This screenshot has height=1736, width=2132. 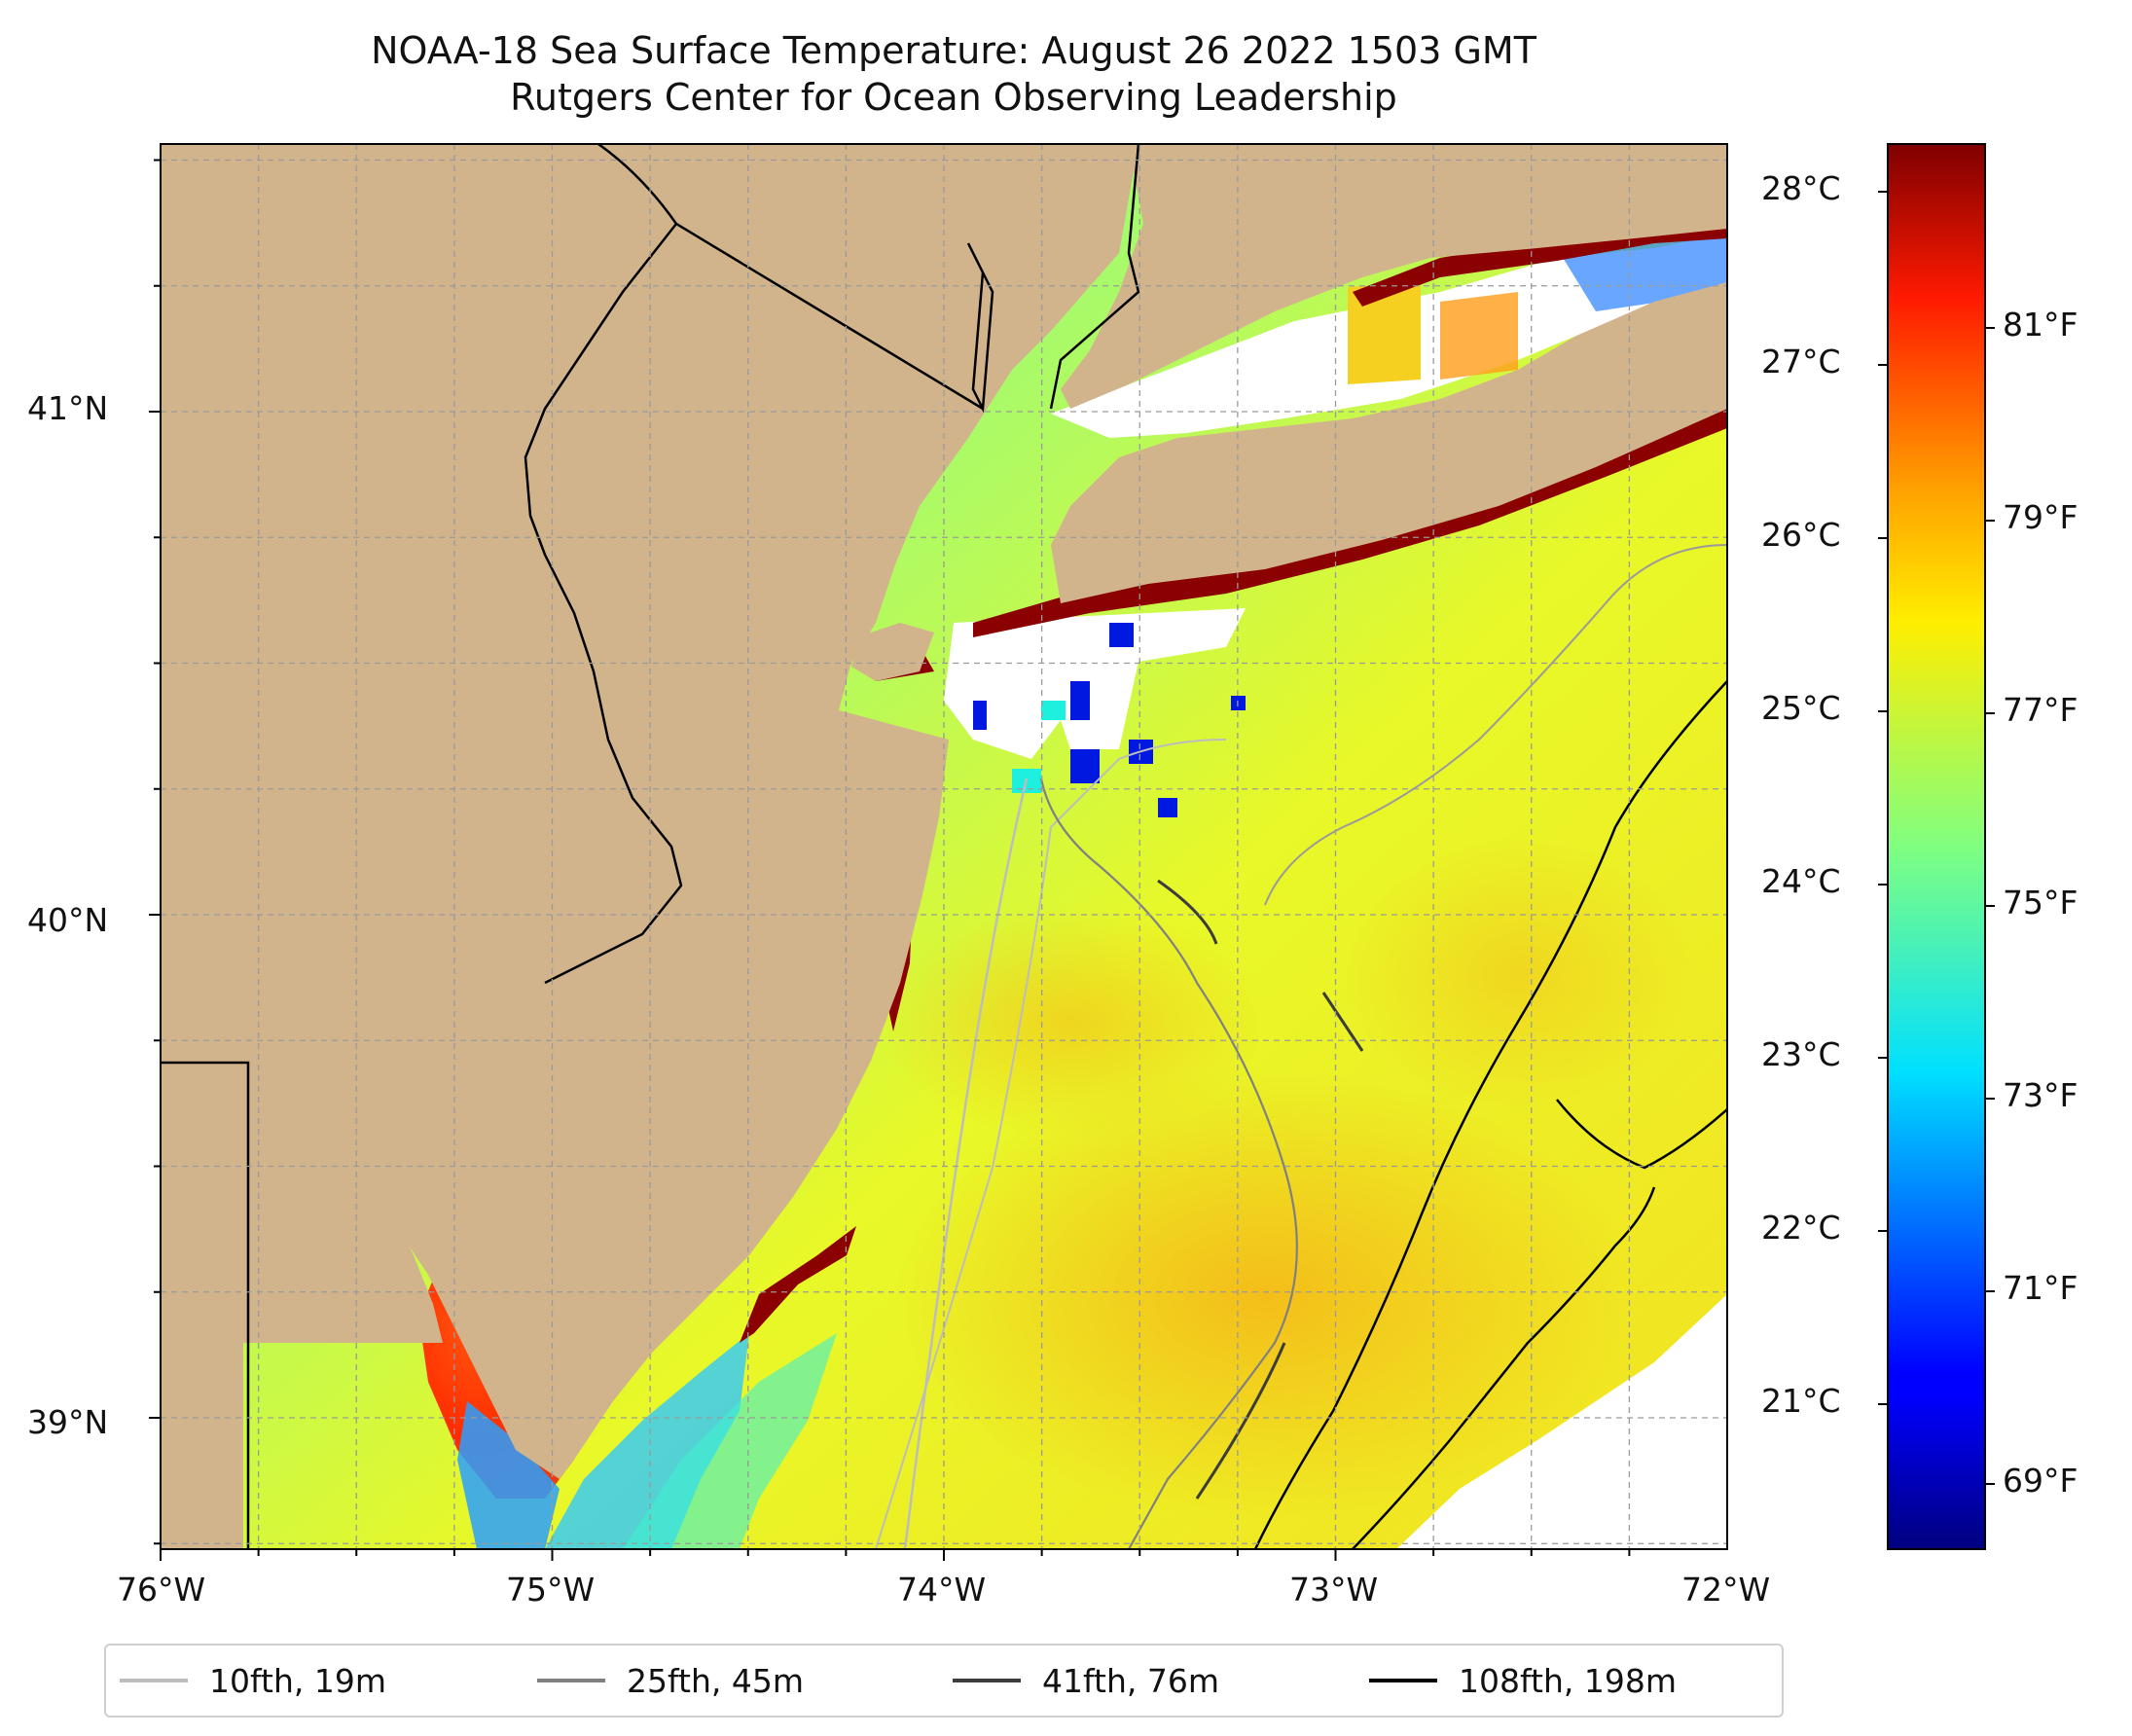 What do you see at coordinates (68, 1422) in the screenshot?
I see `y-tick-39n: 39°N` at bounding box center [68, 1422].